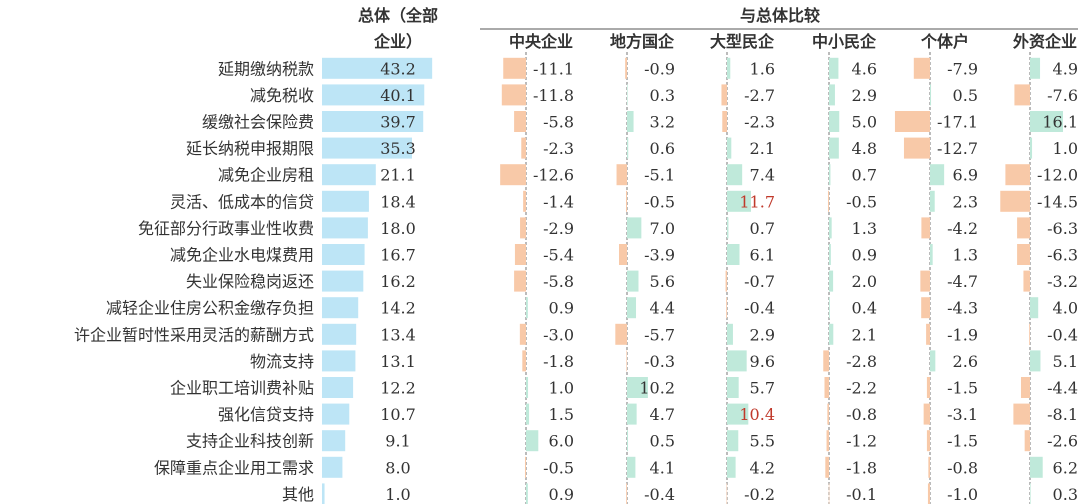  Describe the element at coordinates (398, 255) in the screenshot. I see `total-value-label: 16.7` at that location.